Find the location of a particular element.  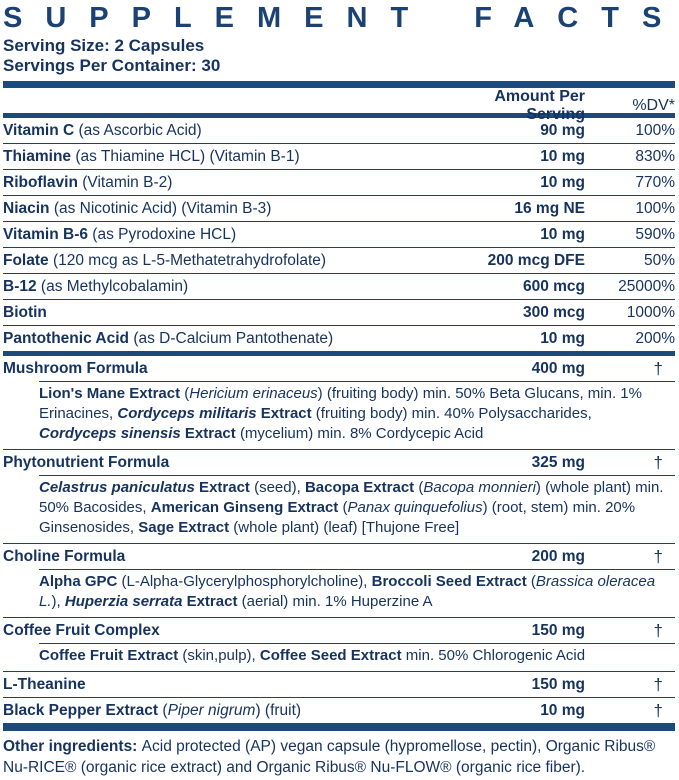

table-row: Vitamin B-6 (as Pyrodoxine HCL) 10 mg 590% is located at coordinates (339, 234).